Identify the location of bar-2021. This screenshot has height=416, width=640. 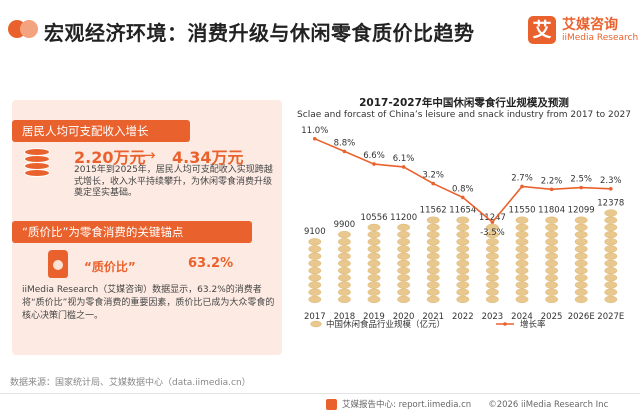
(433, 260).